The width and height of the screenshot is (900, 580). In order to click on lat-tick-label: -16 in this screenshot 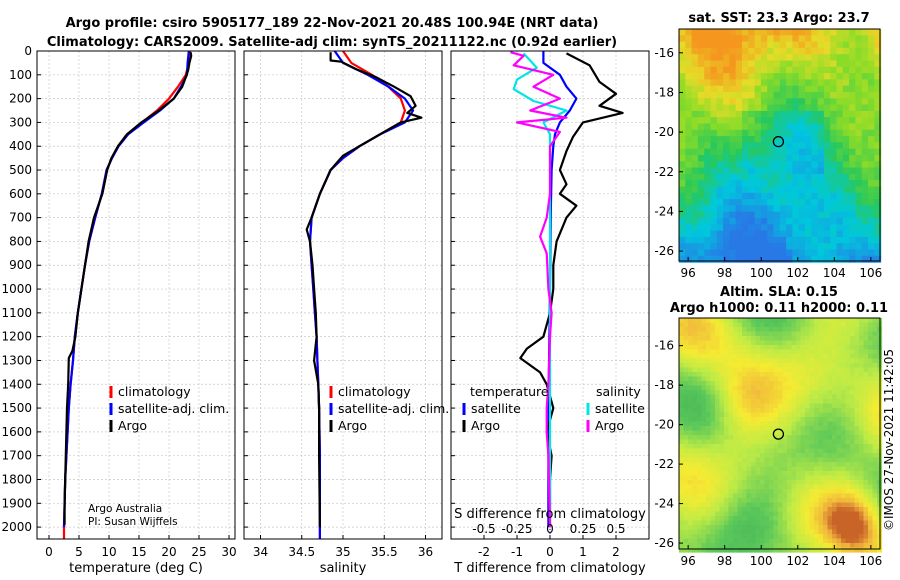, I will do `click(664, 346)`.